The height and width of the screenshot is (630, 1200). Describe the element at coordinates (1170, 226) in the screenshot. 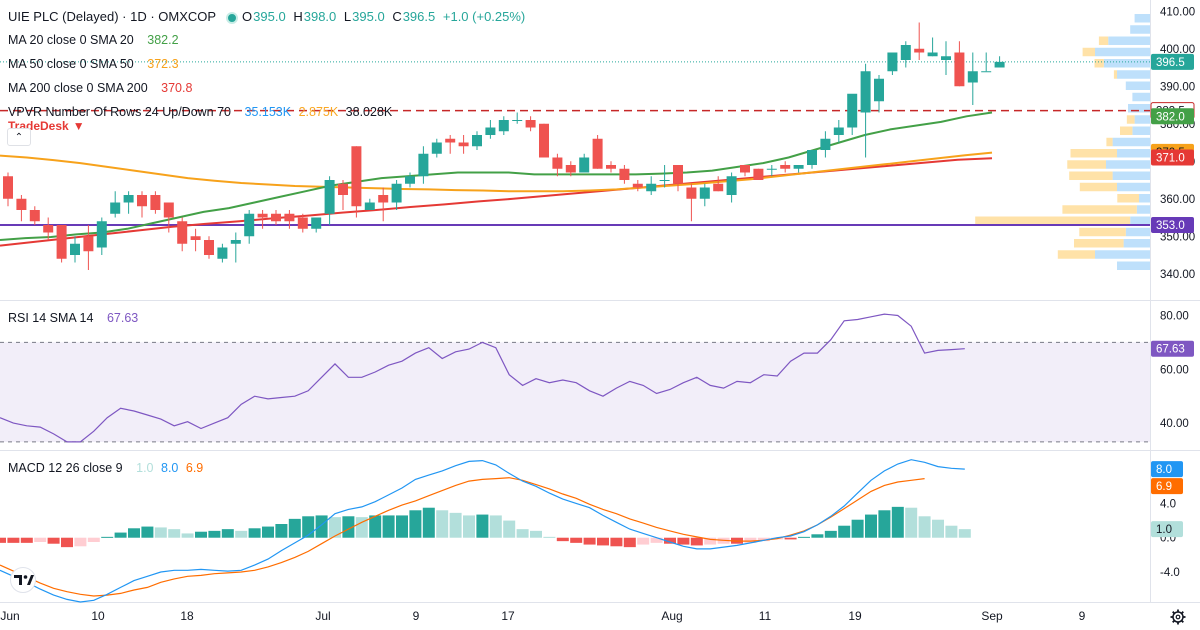

I see `price-label-text: 353.0` at that location.